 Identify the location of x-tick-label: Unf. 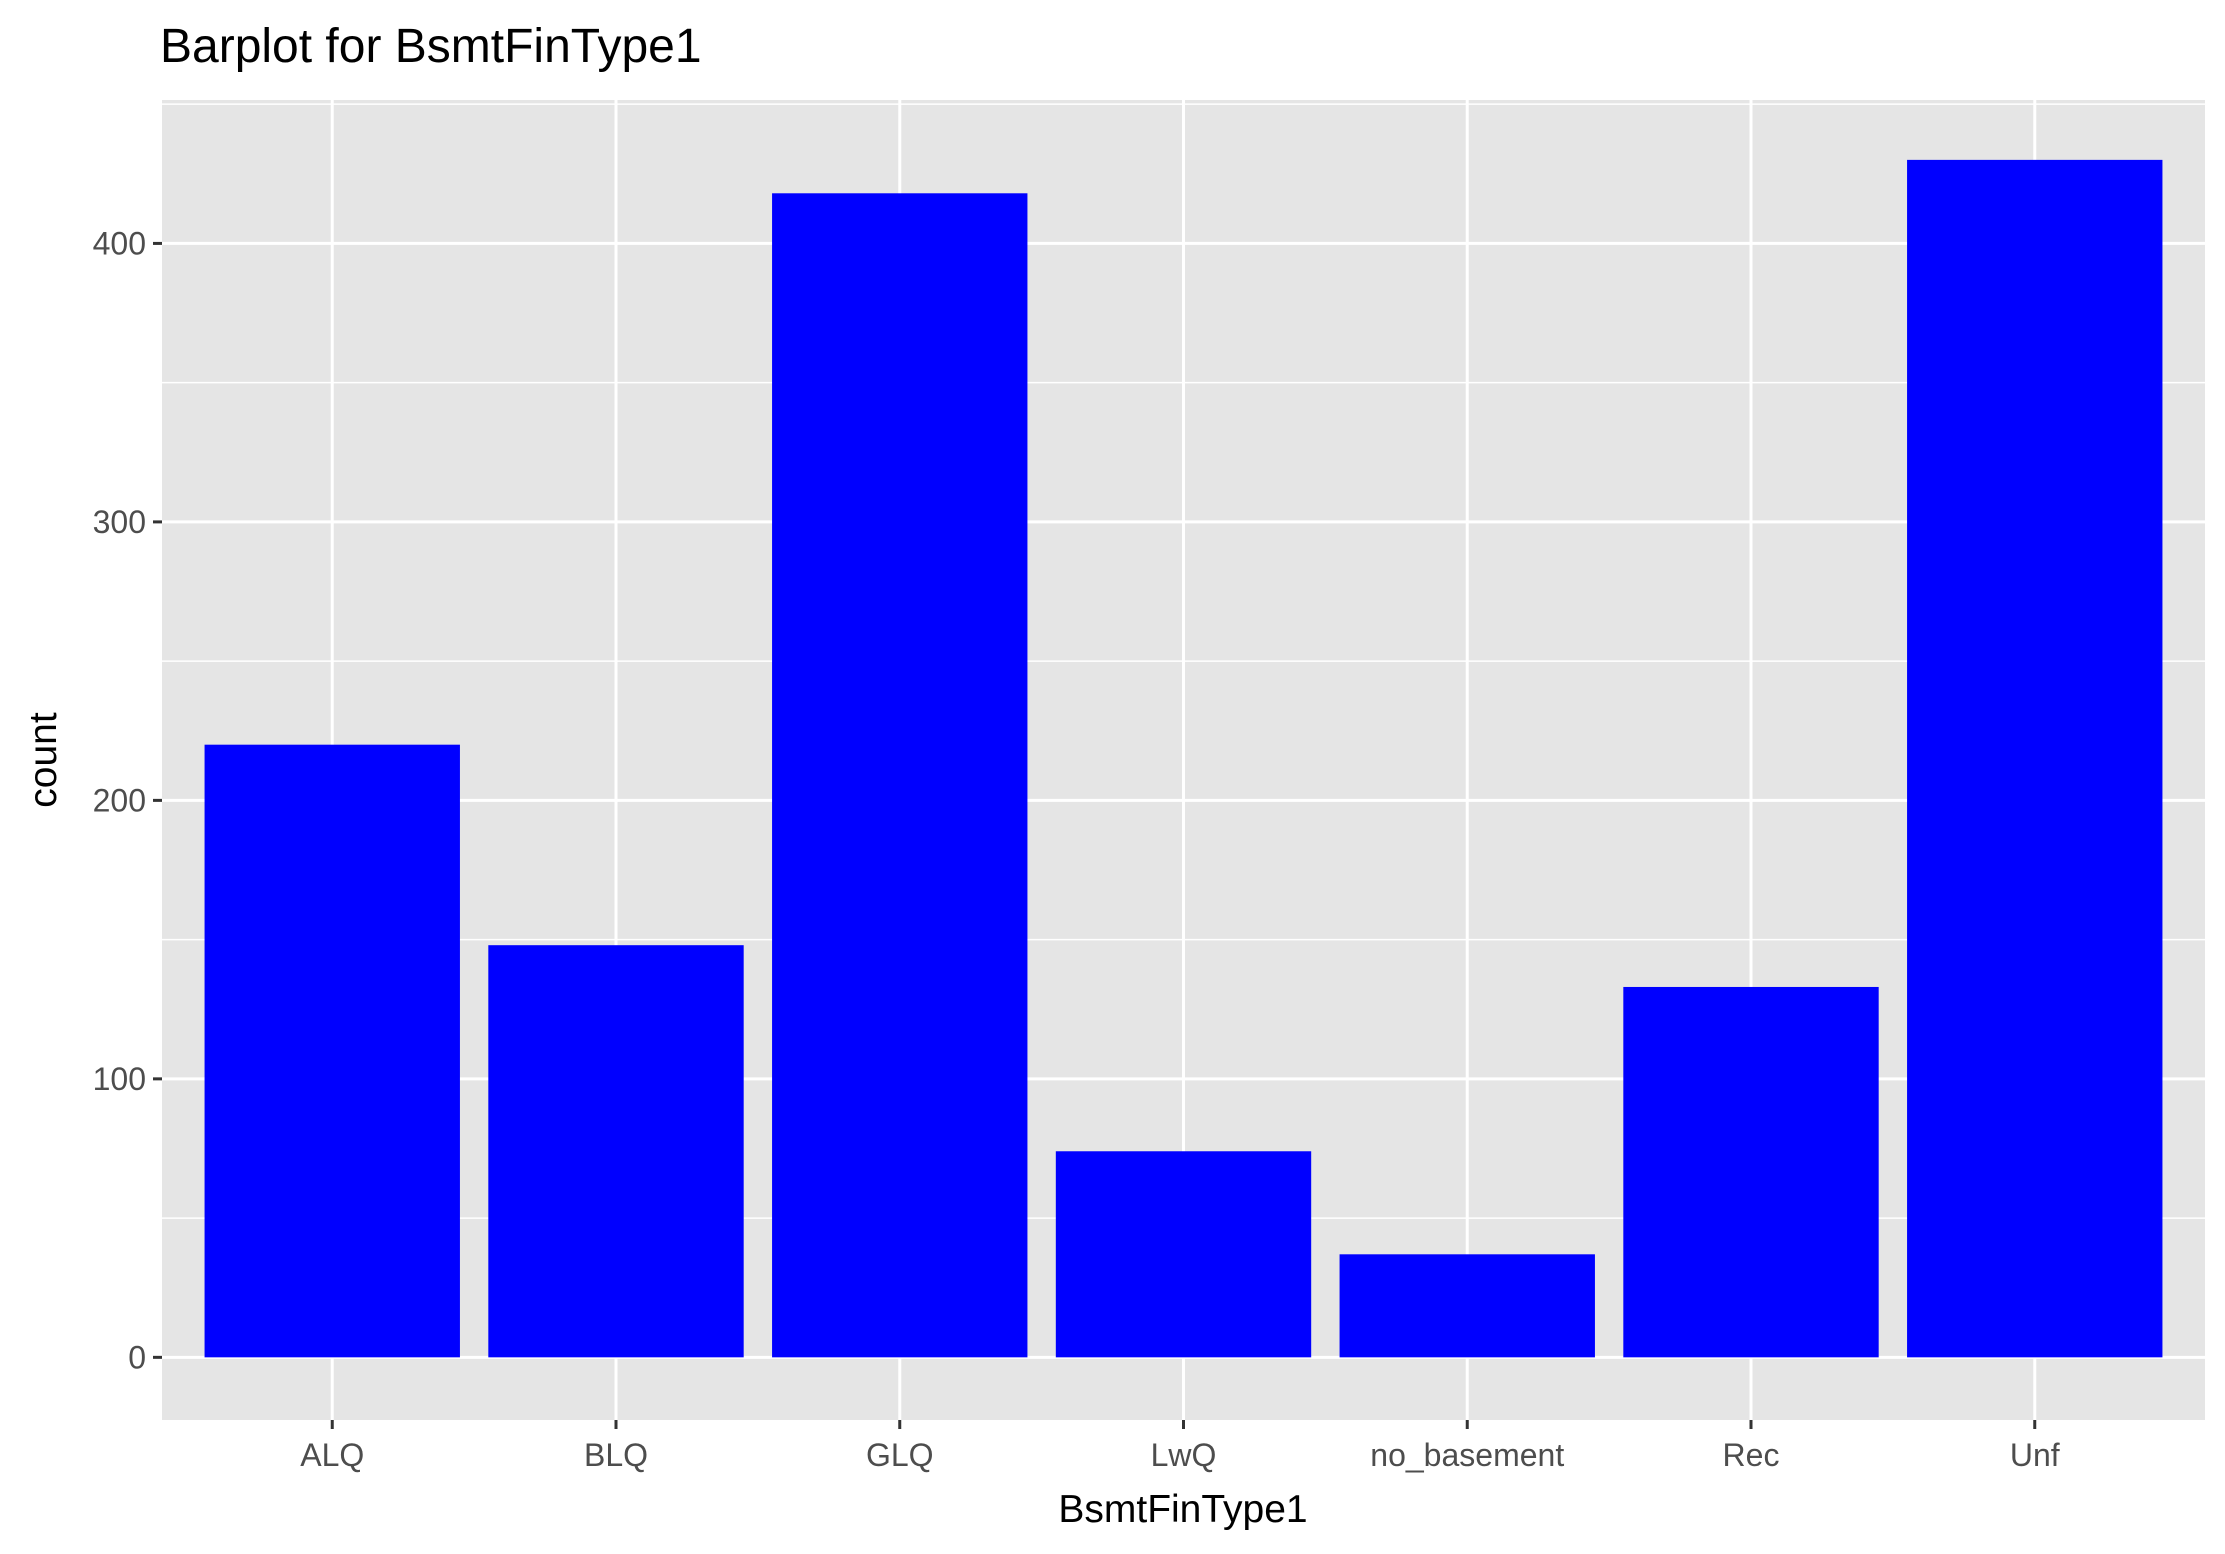
(2035, 1455).